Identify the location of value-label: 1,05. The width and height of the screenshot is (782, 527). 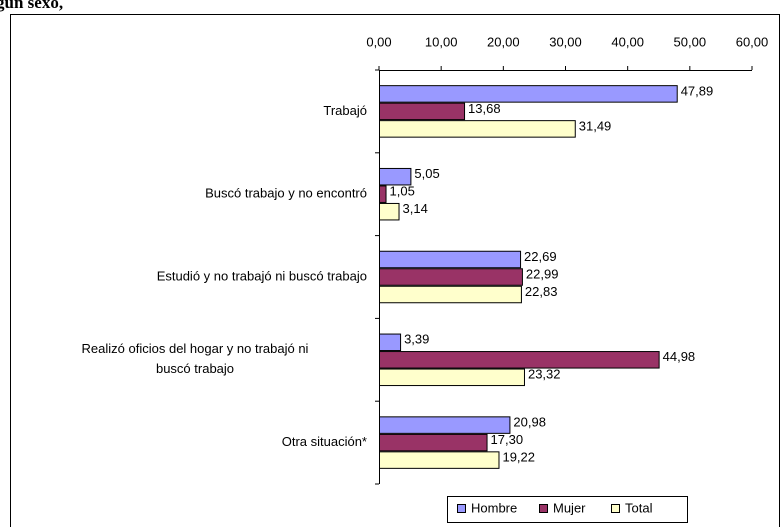
(402, 191).